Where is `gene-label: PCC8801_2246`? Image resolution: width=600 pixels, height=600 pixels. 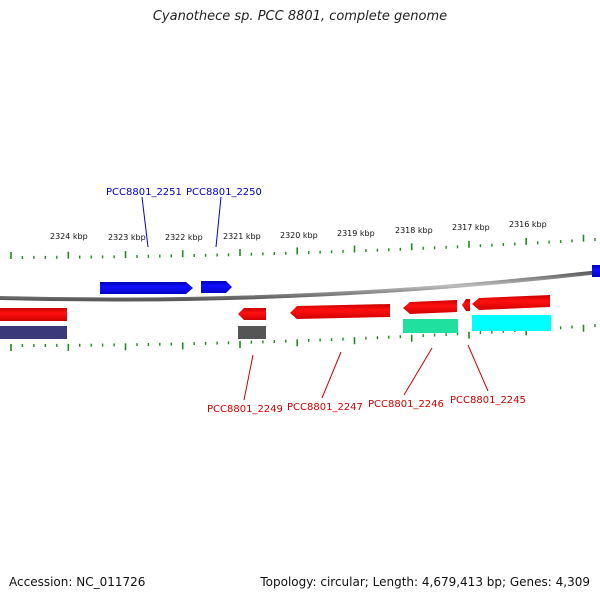 gene-label: PCC8801_2246 is located at coordinates (406, 404).